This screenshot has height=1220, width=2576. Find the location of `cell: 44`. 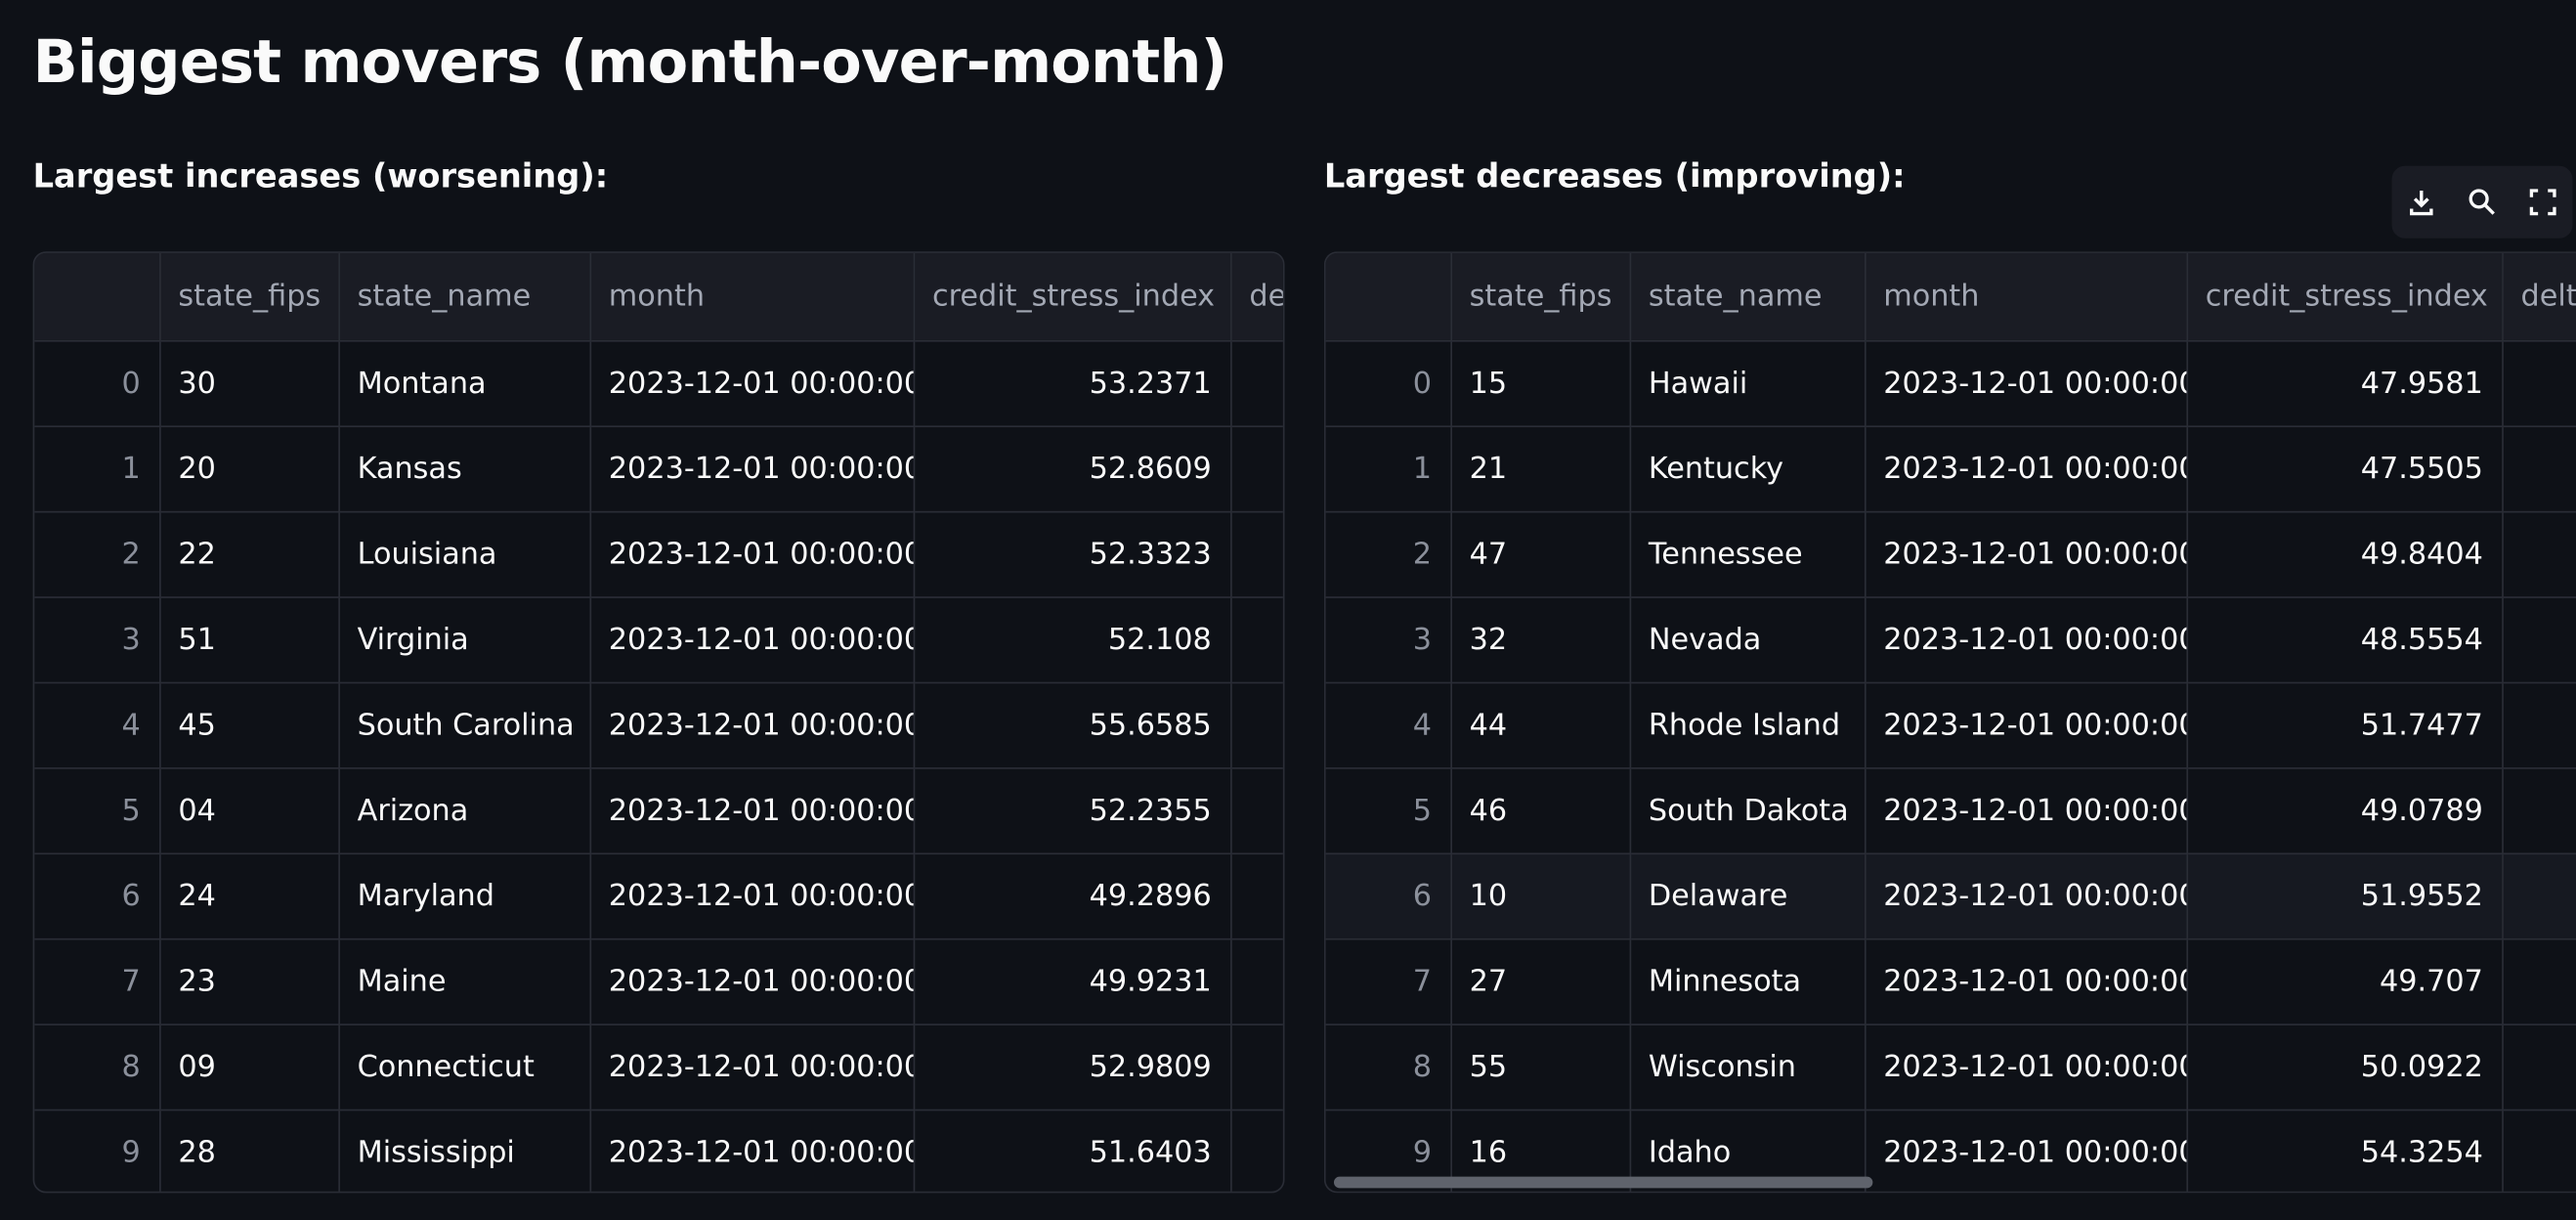

cell: 44 is located at coordinates (1541, 724).